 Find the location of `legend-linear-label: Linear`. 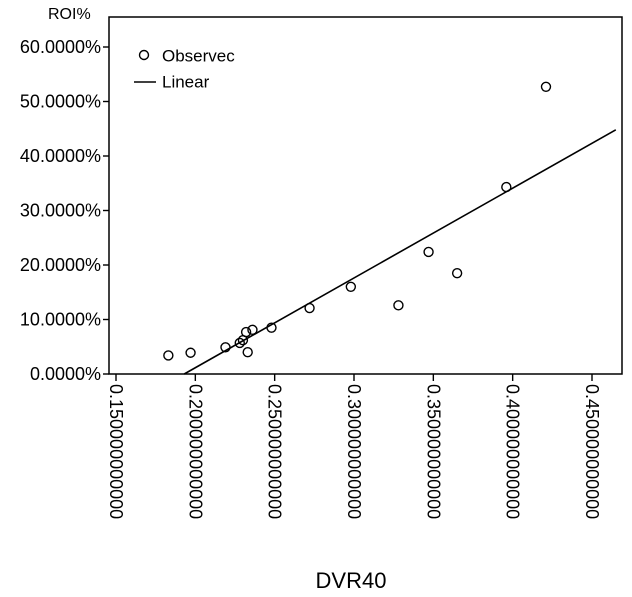

legend-linear-label: Linear is located at coordinates (186, 82).